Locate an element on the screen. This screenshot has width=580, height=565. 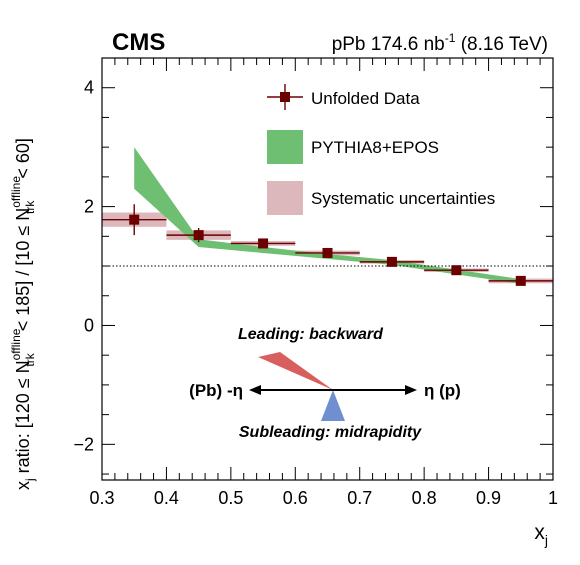
y-tick-label: 0 is located at coordinates (89, 325).